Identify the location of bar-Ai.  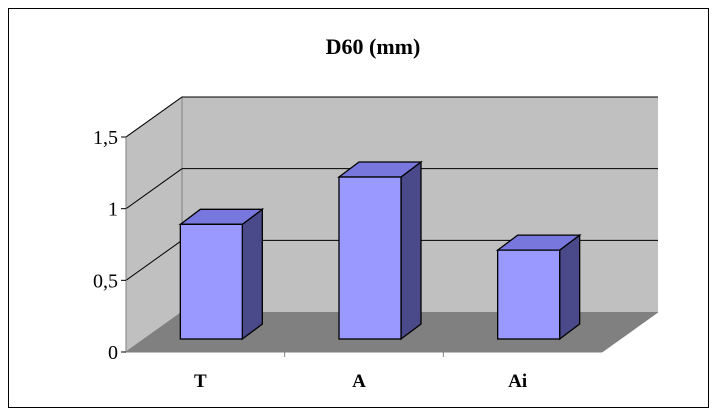
(538, 287).